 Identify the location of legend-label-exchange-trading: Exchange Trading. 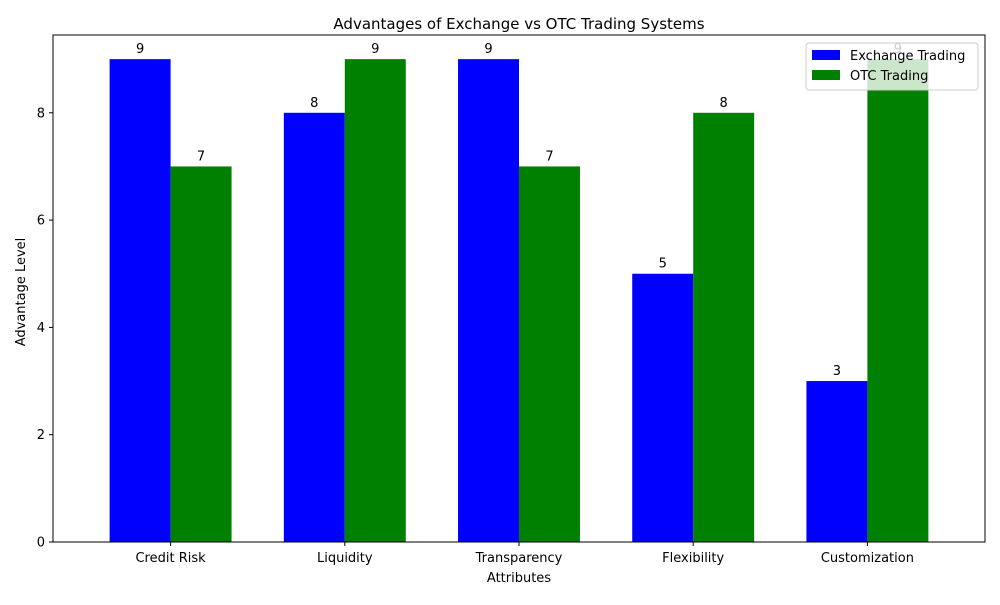
(907, 56).